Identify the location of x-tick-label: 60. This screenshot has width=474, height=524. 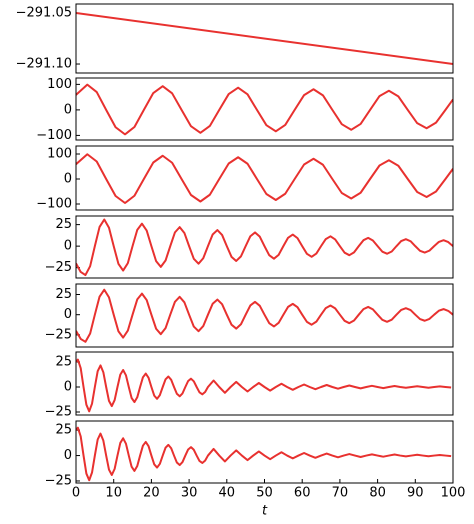
(302, 493).